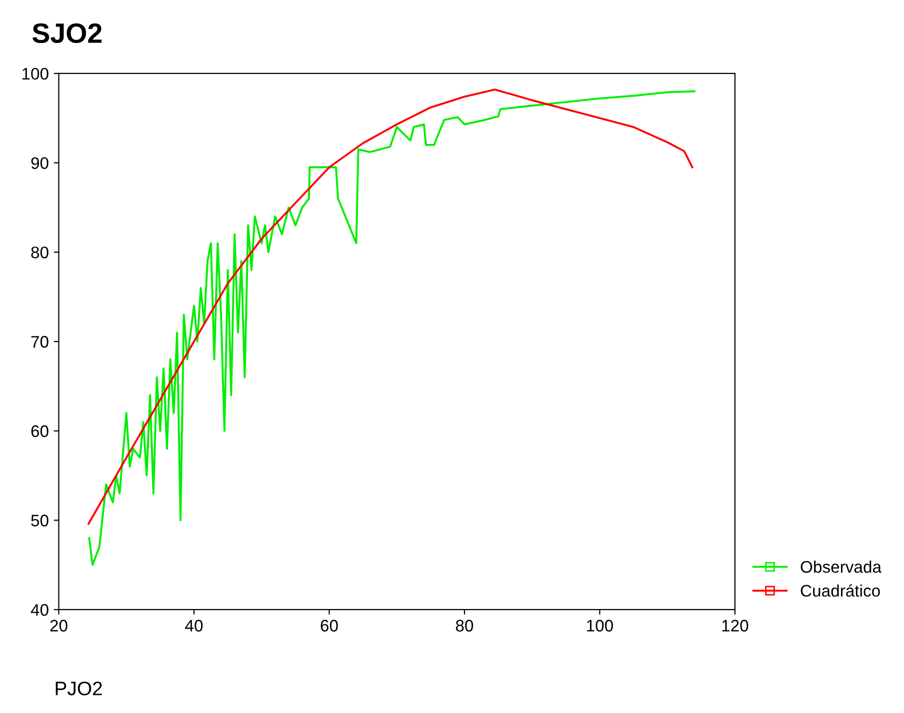 The height and width of the screenshot is (713, 904). I want to click on y-tick-label: 40, so click(39, 610).